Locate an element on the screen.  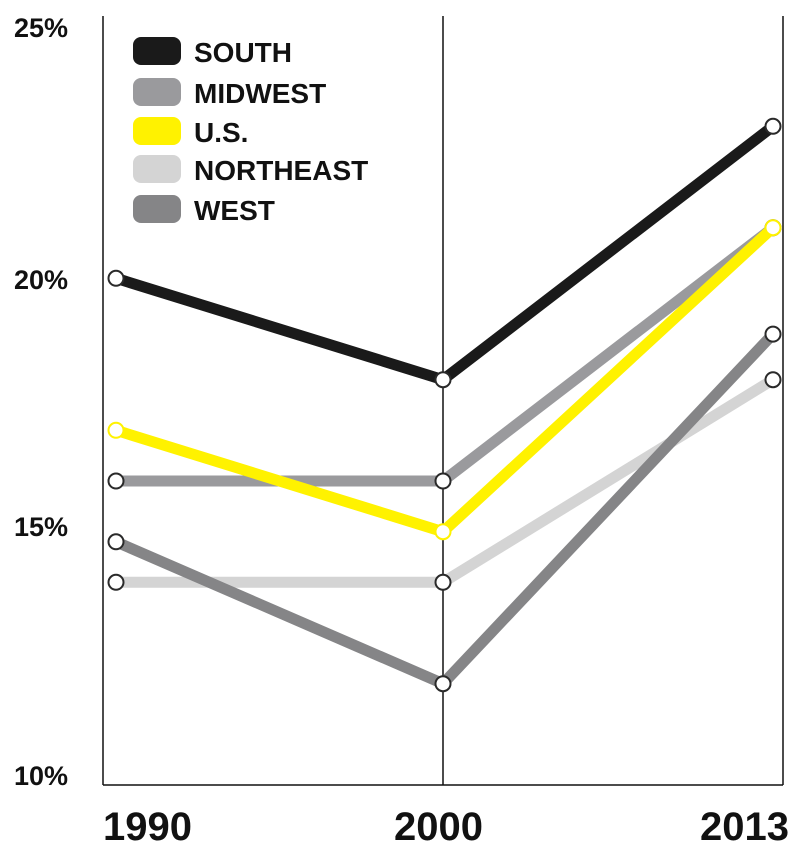
y-tick-label-10: 10% is located at coordinates (41, 776).